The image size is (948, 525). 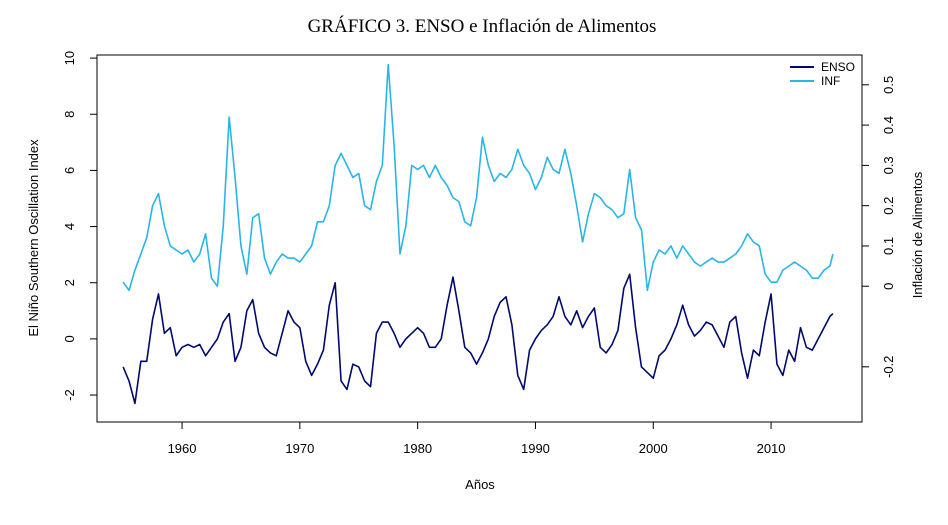 I want to click on y2-tick-label: 0.3, so click(x=888, y=165).